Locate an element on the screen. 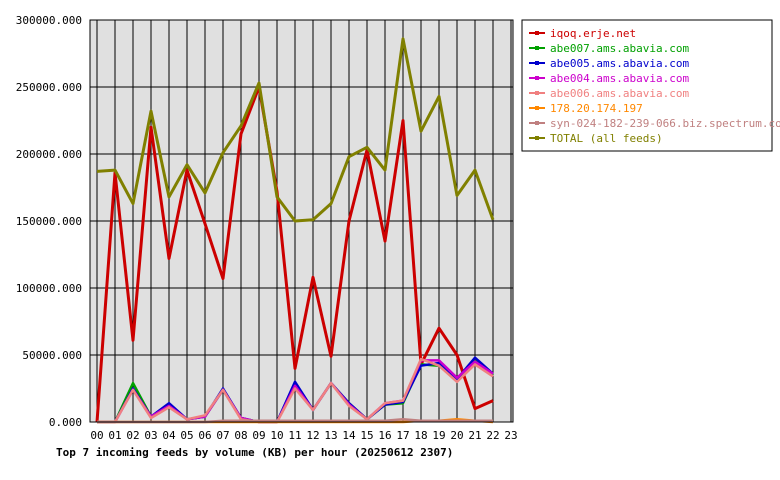 The width and height of the screenshot is (780, 480). x-tick-label: 09 is located at coordinates (258, 435).